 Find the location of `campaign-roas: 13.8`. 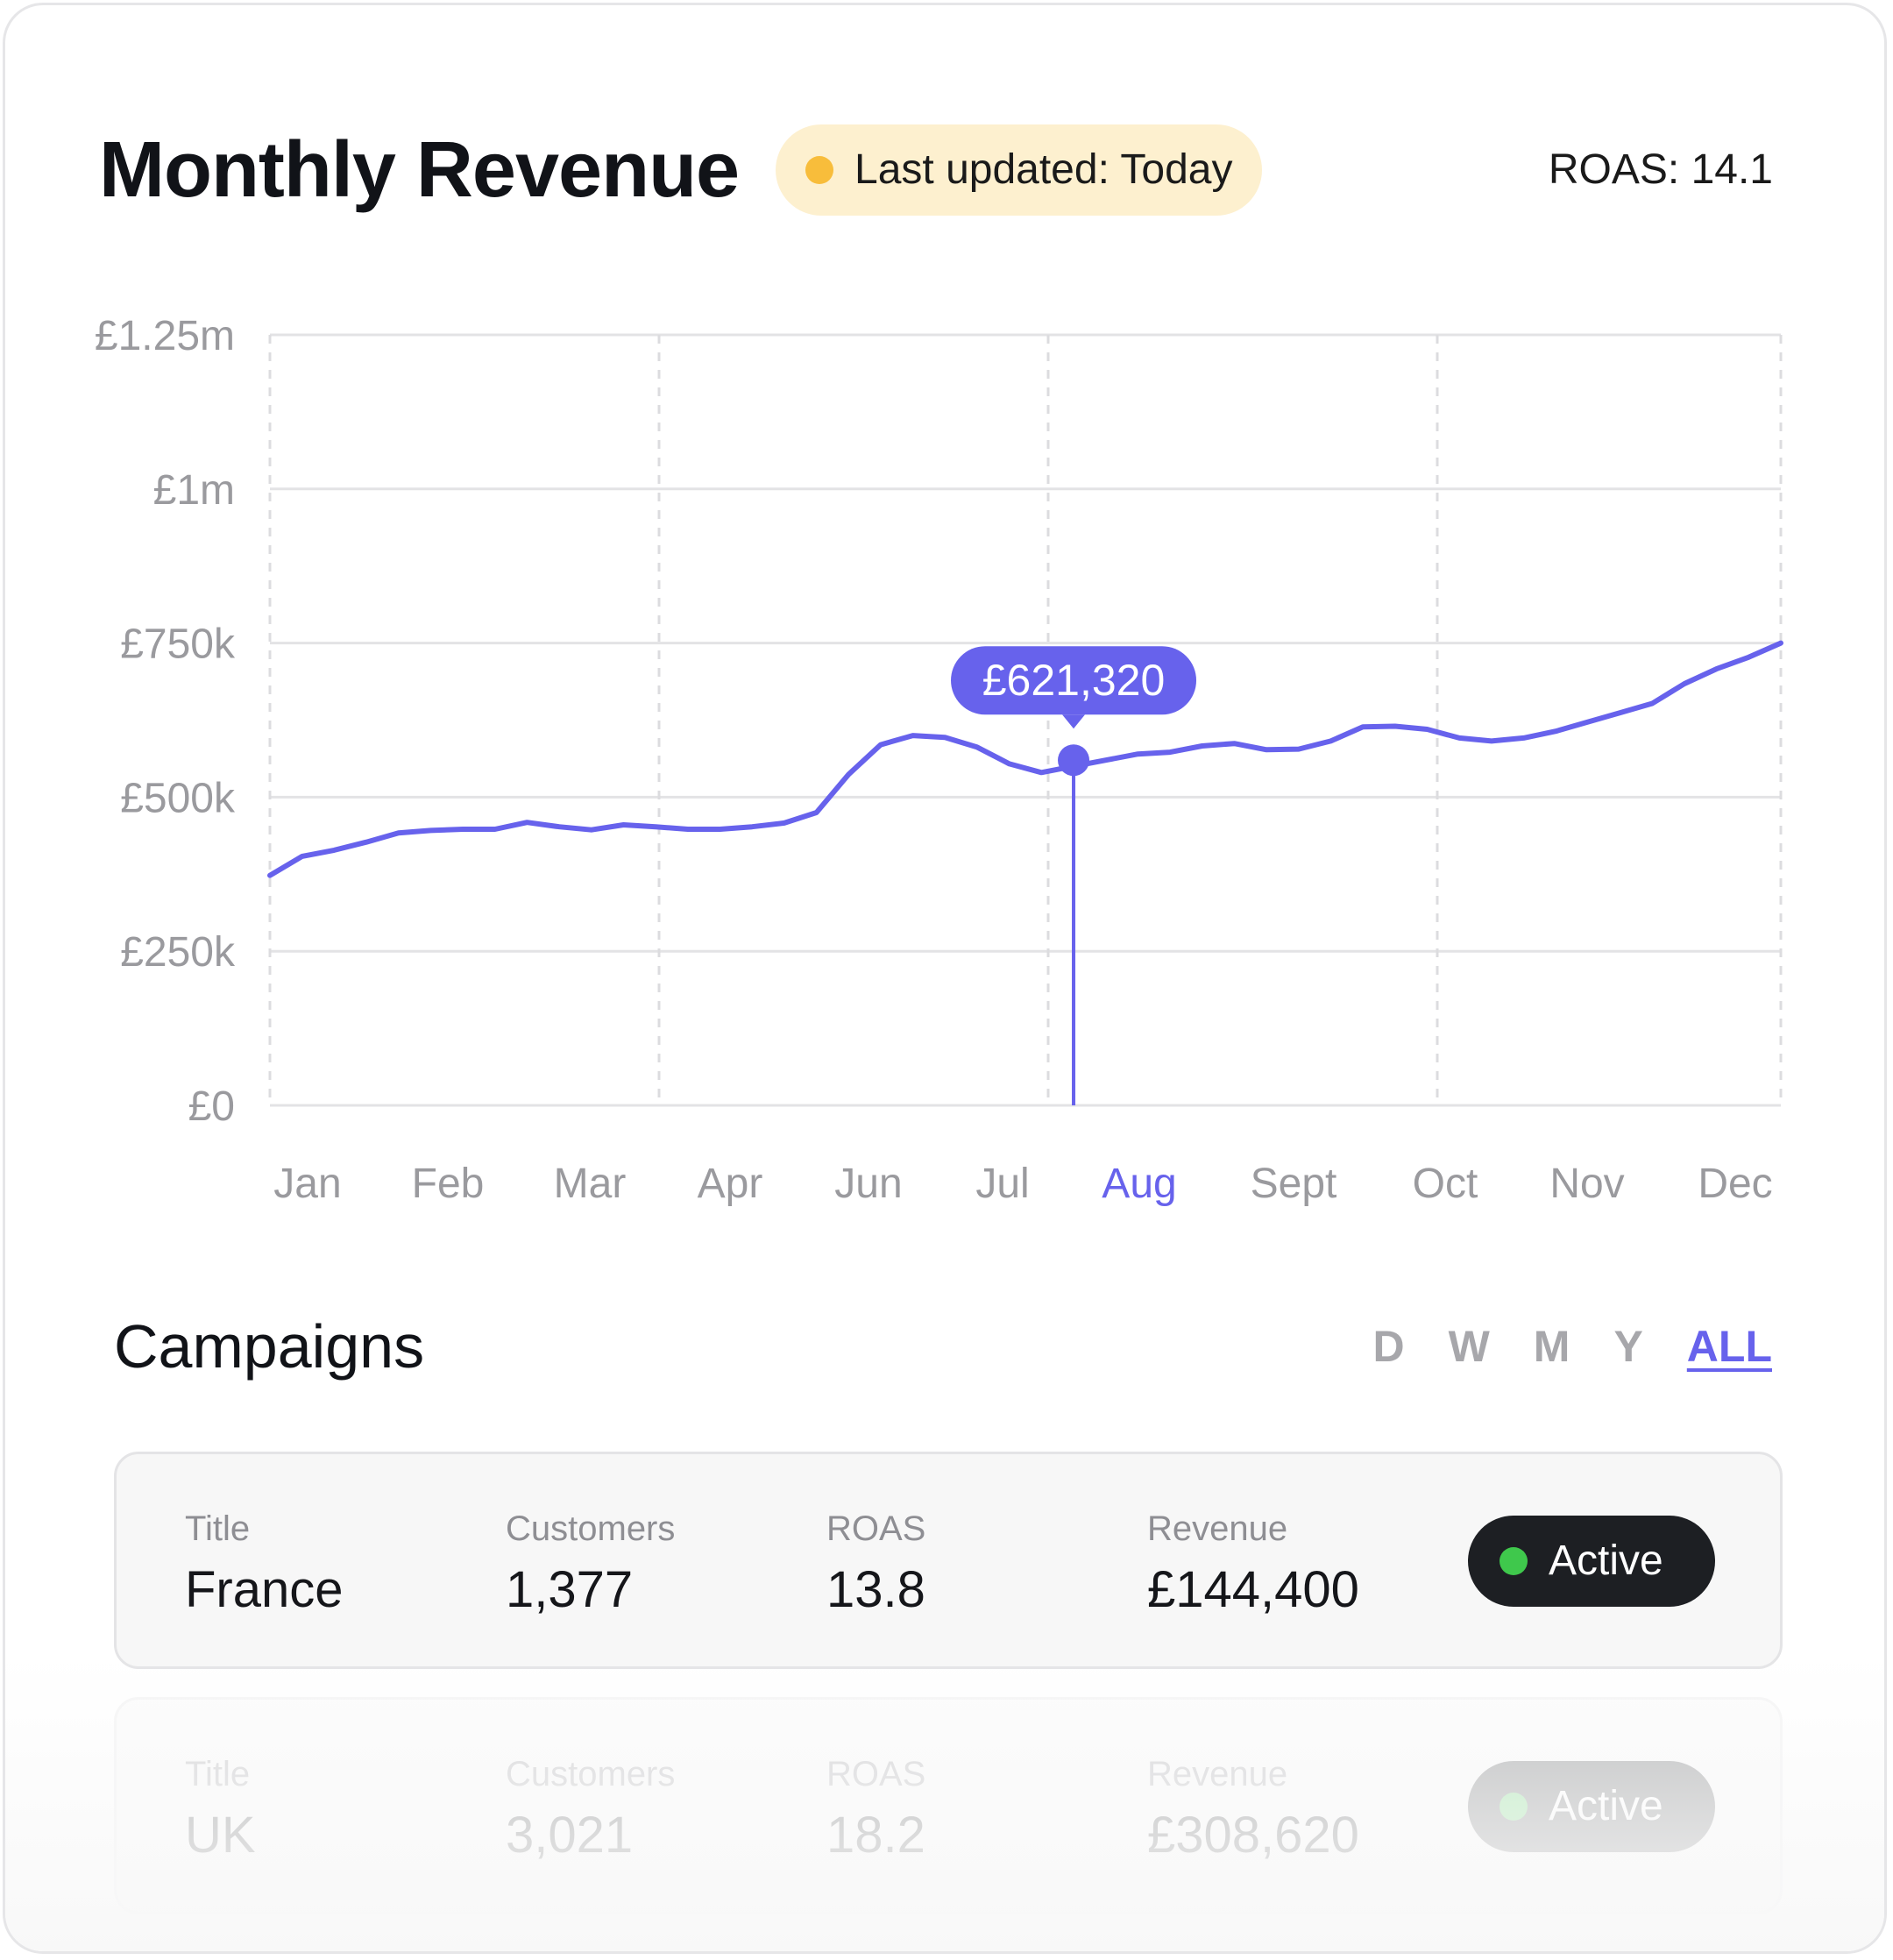

campaign-roas: 13.8 is located at coordinates (875, 1589).